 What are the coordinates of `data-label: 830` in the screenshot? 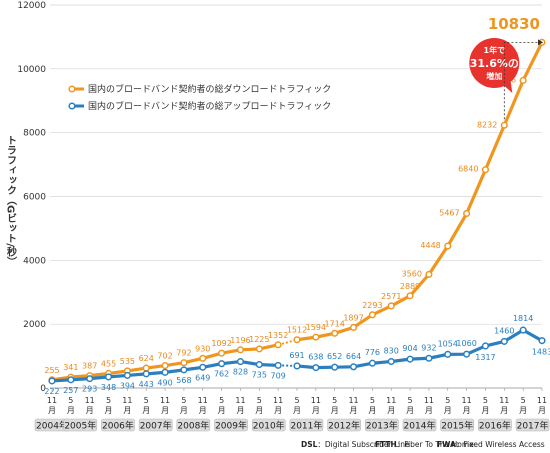 It's located at (391, 351).